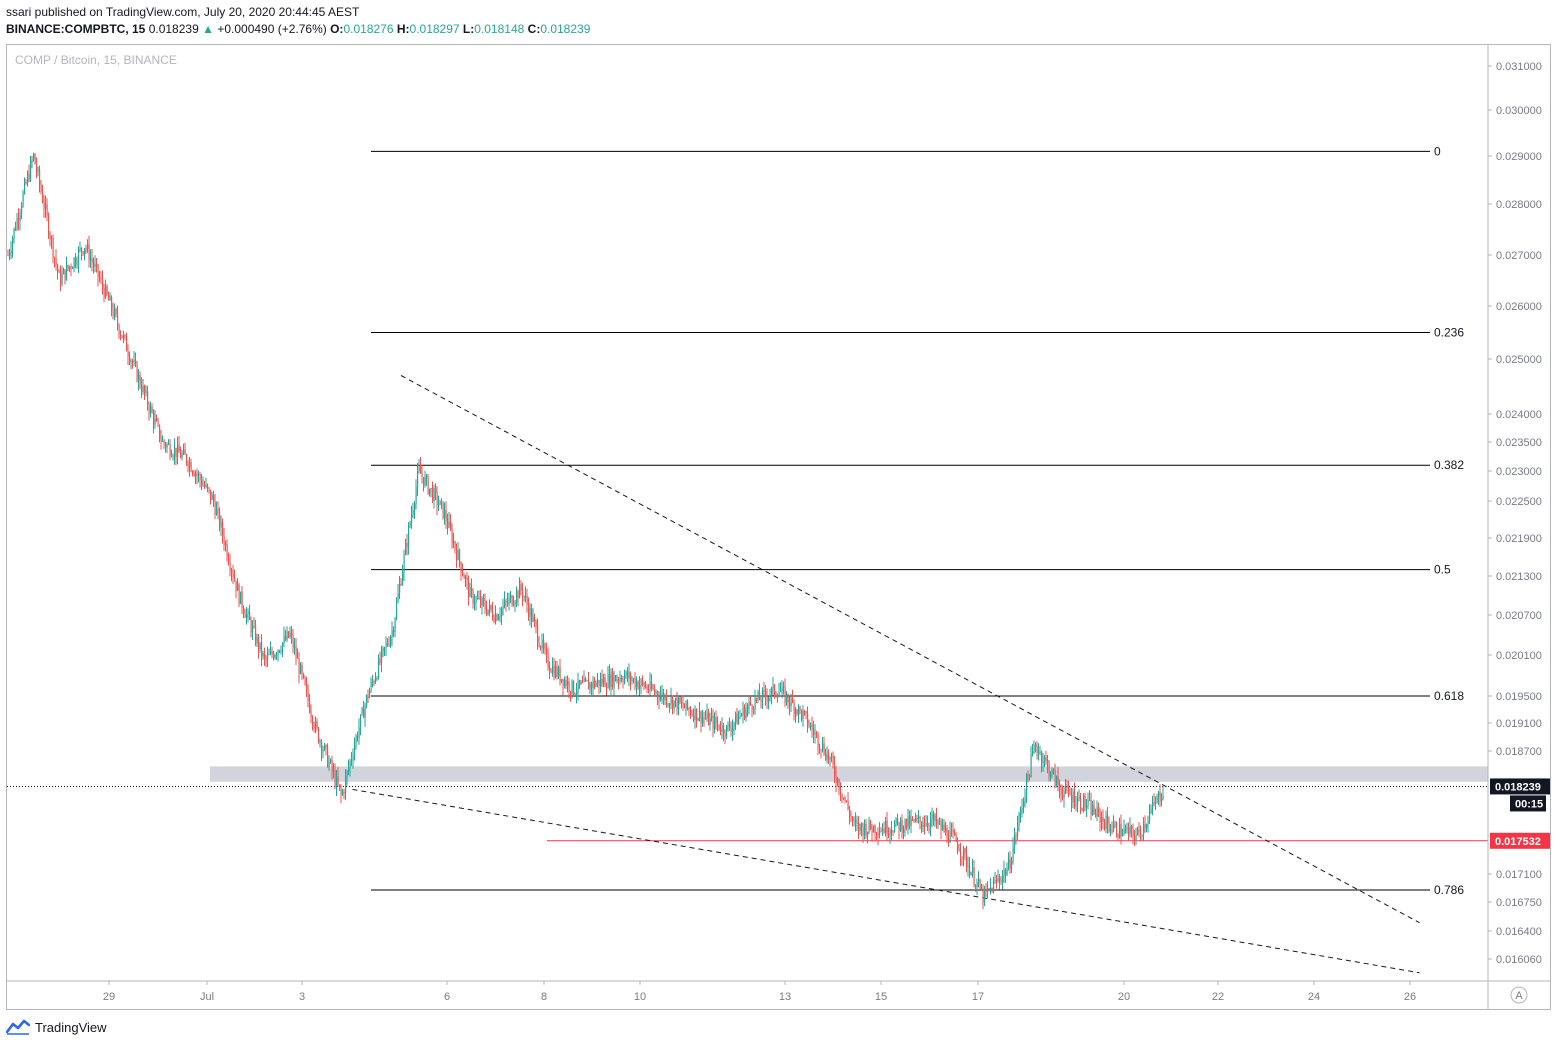 Image resolution: width=1557 pixels, height=1046 pixels. I want to click on y-tick-label: 0.024000, so click(1519, 415).